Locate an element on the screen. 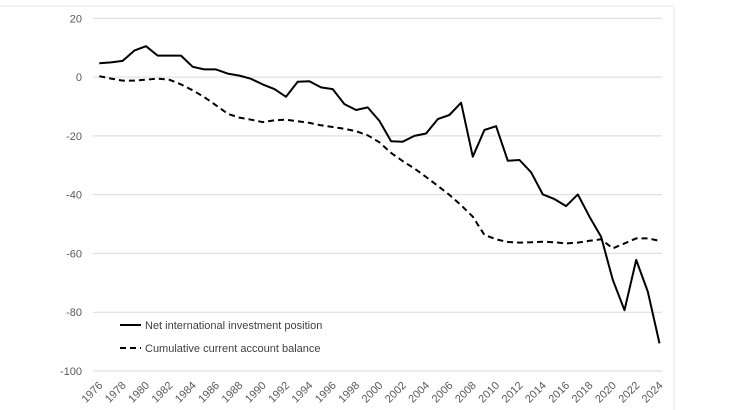 Image resolution: width=730 pixels, height=410 pixels. x-tick-label: 2018 is located at coordinates (583, 393).